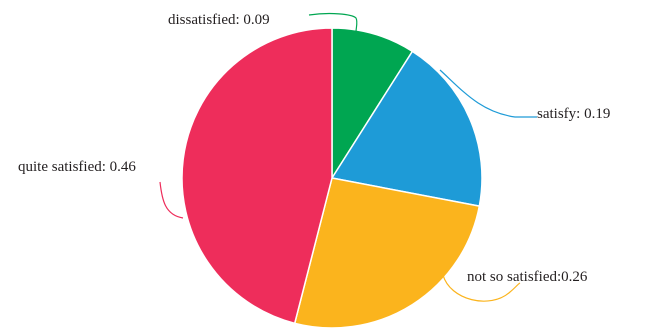  What do you see at coordinates (171, 200) in the screenshot?
I see `leader-line-quite-satisfied` at bounding box center [171, 200].